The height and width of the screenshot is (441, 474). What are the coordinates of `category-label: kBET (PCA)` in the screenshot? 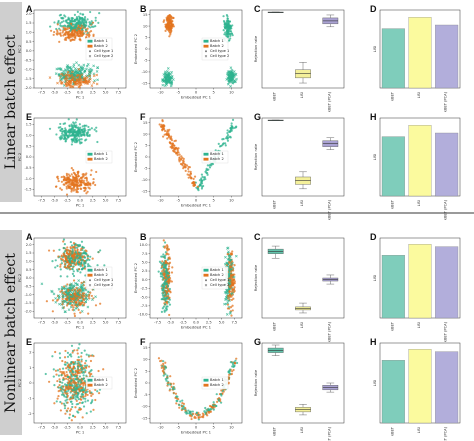 It's located at (329, 101).